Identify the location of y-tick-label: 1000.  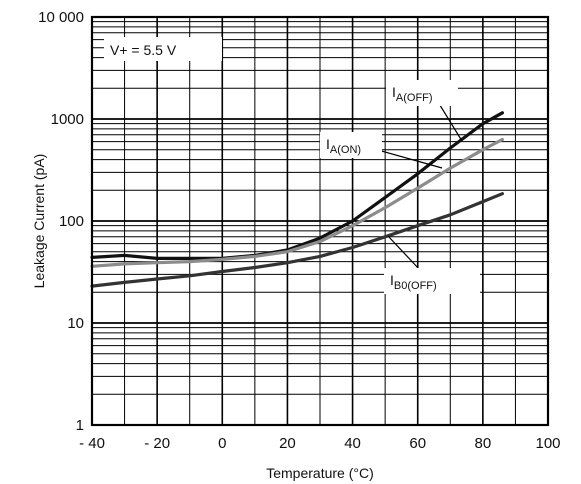
(67, 119).